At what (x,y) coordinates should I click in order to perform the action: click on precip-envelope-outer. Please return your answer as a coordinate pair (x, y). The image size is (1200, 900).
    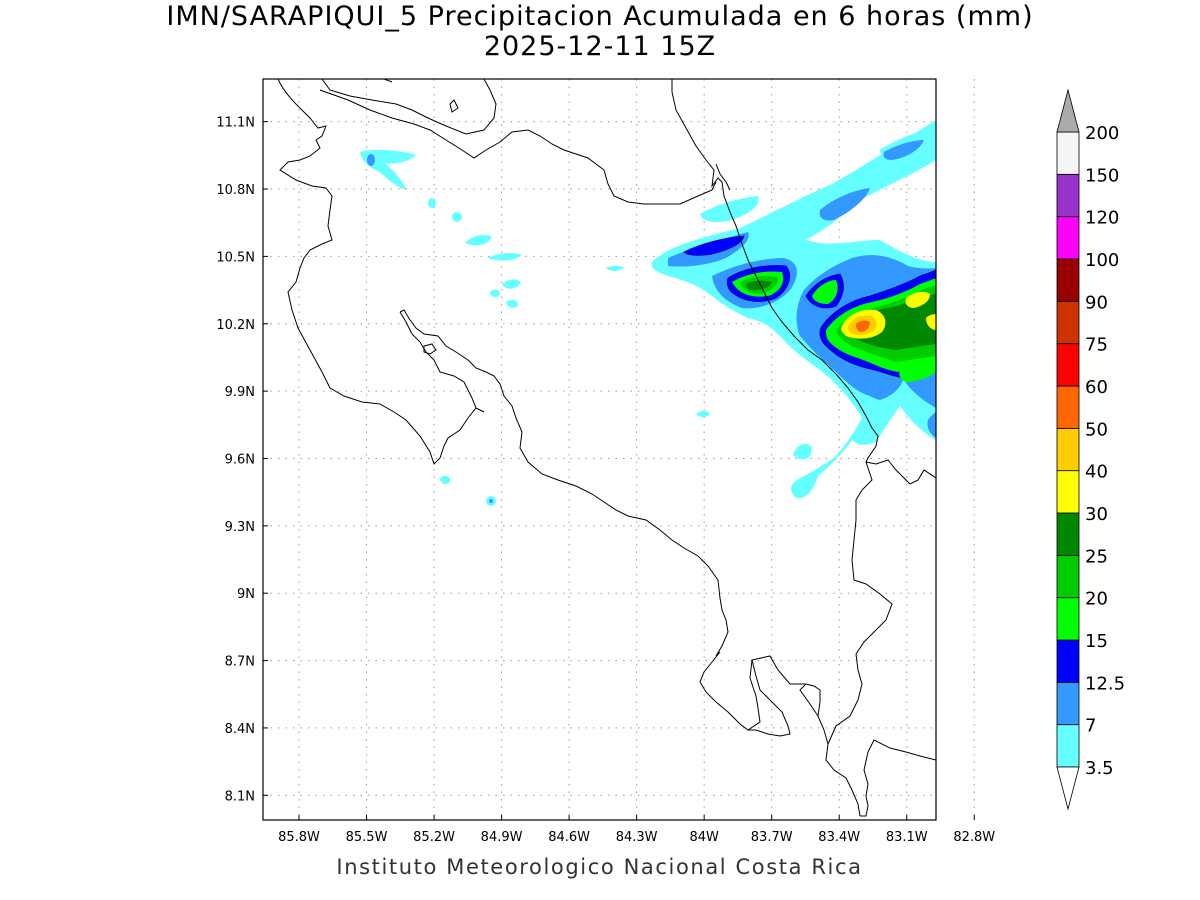
    Looking at the image, I should click on (793, 309).